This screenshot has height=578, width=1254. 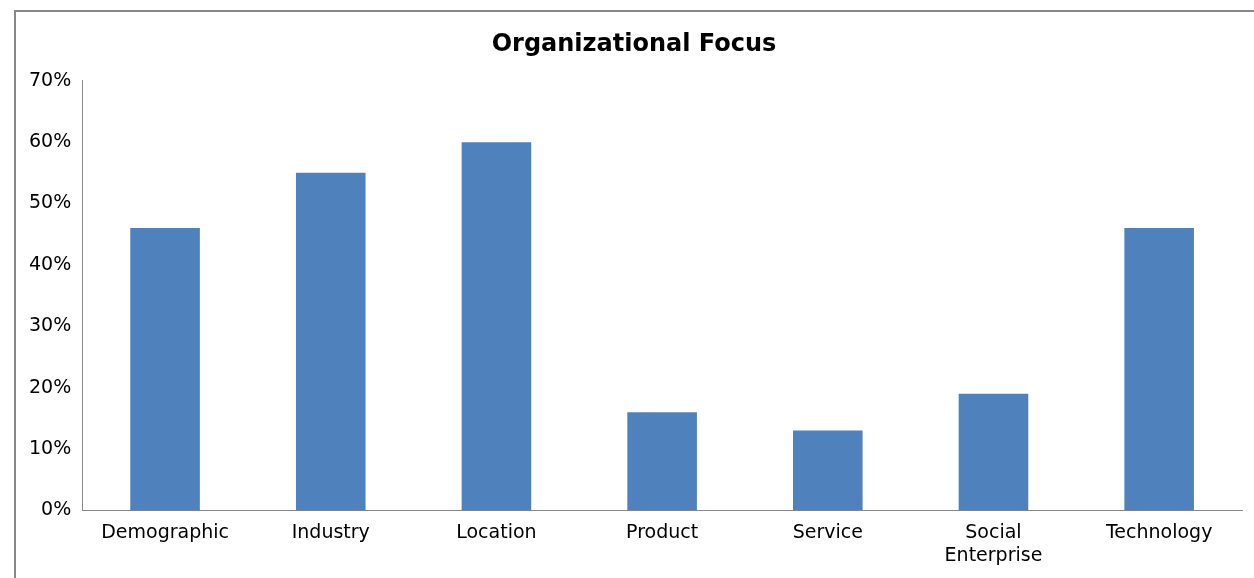 What do you see at coordinates (50, 446) in the screenshot?
I see `y-tick-label: 10%` at bounding box center [50, 446].